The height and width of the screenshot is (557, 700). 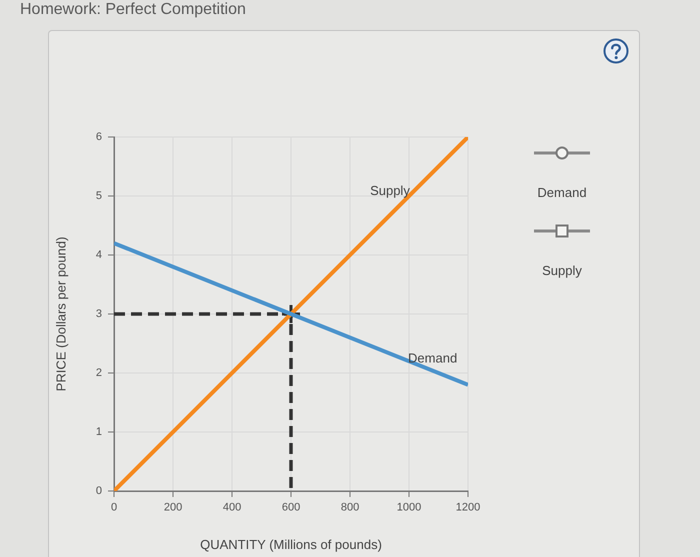 I want to click on chart-title: Homework: Perfect Competition, so click(x=133, y=10).